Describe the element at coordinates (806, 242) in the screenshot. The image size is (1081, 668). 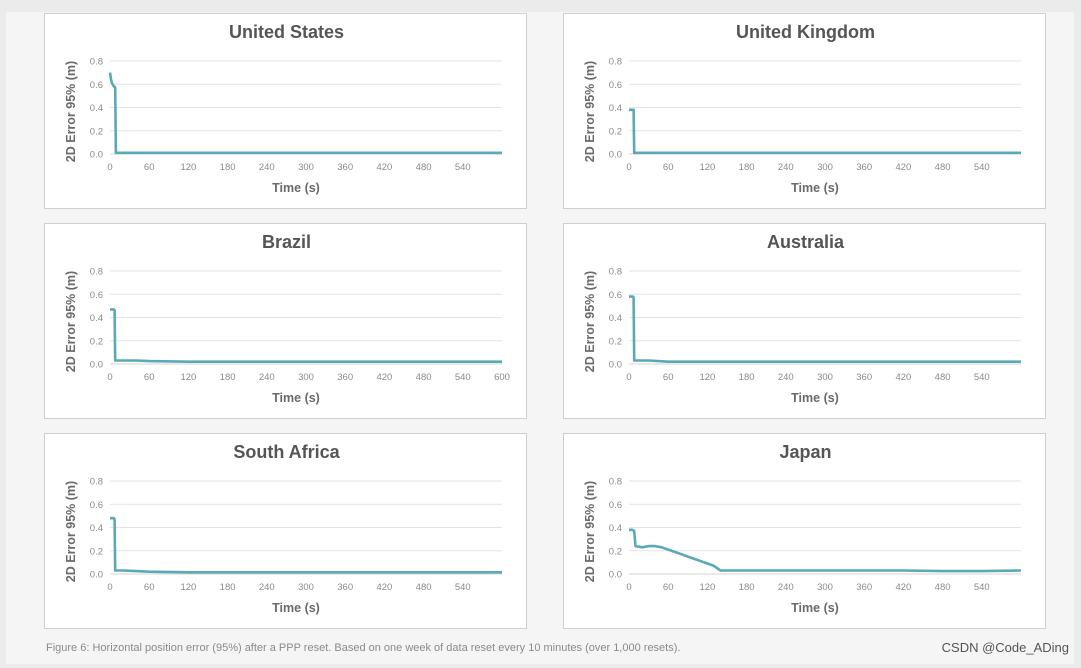
I see `chart-title: Australia` at that location.